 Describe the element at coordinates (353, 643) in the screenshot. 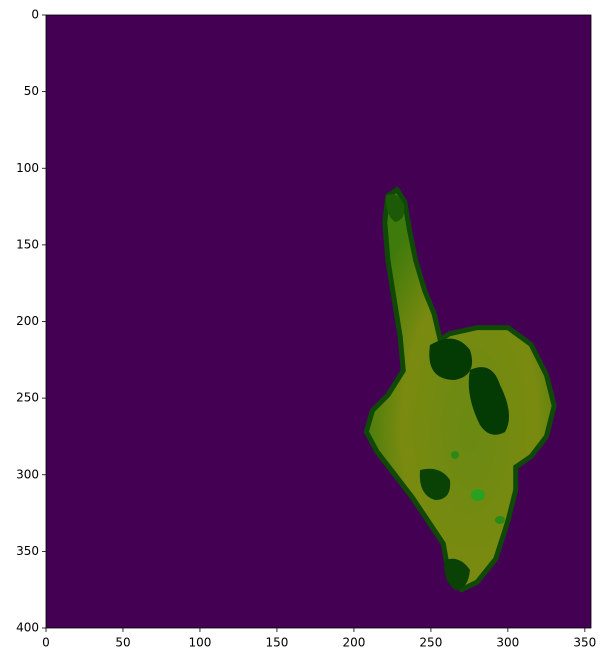

I see `x-tick-label: 200` at that location.